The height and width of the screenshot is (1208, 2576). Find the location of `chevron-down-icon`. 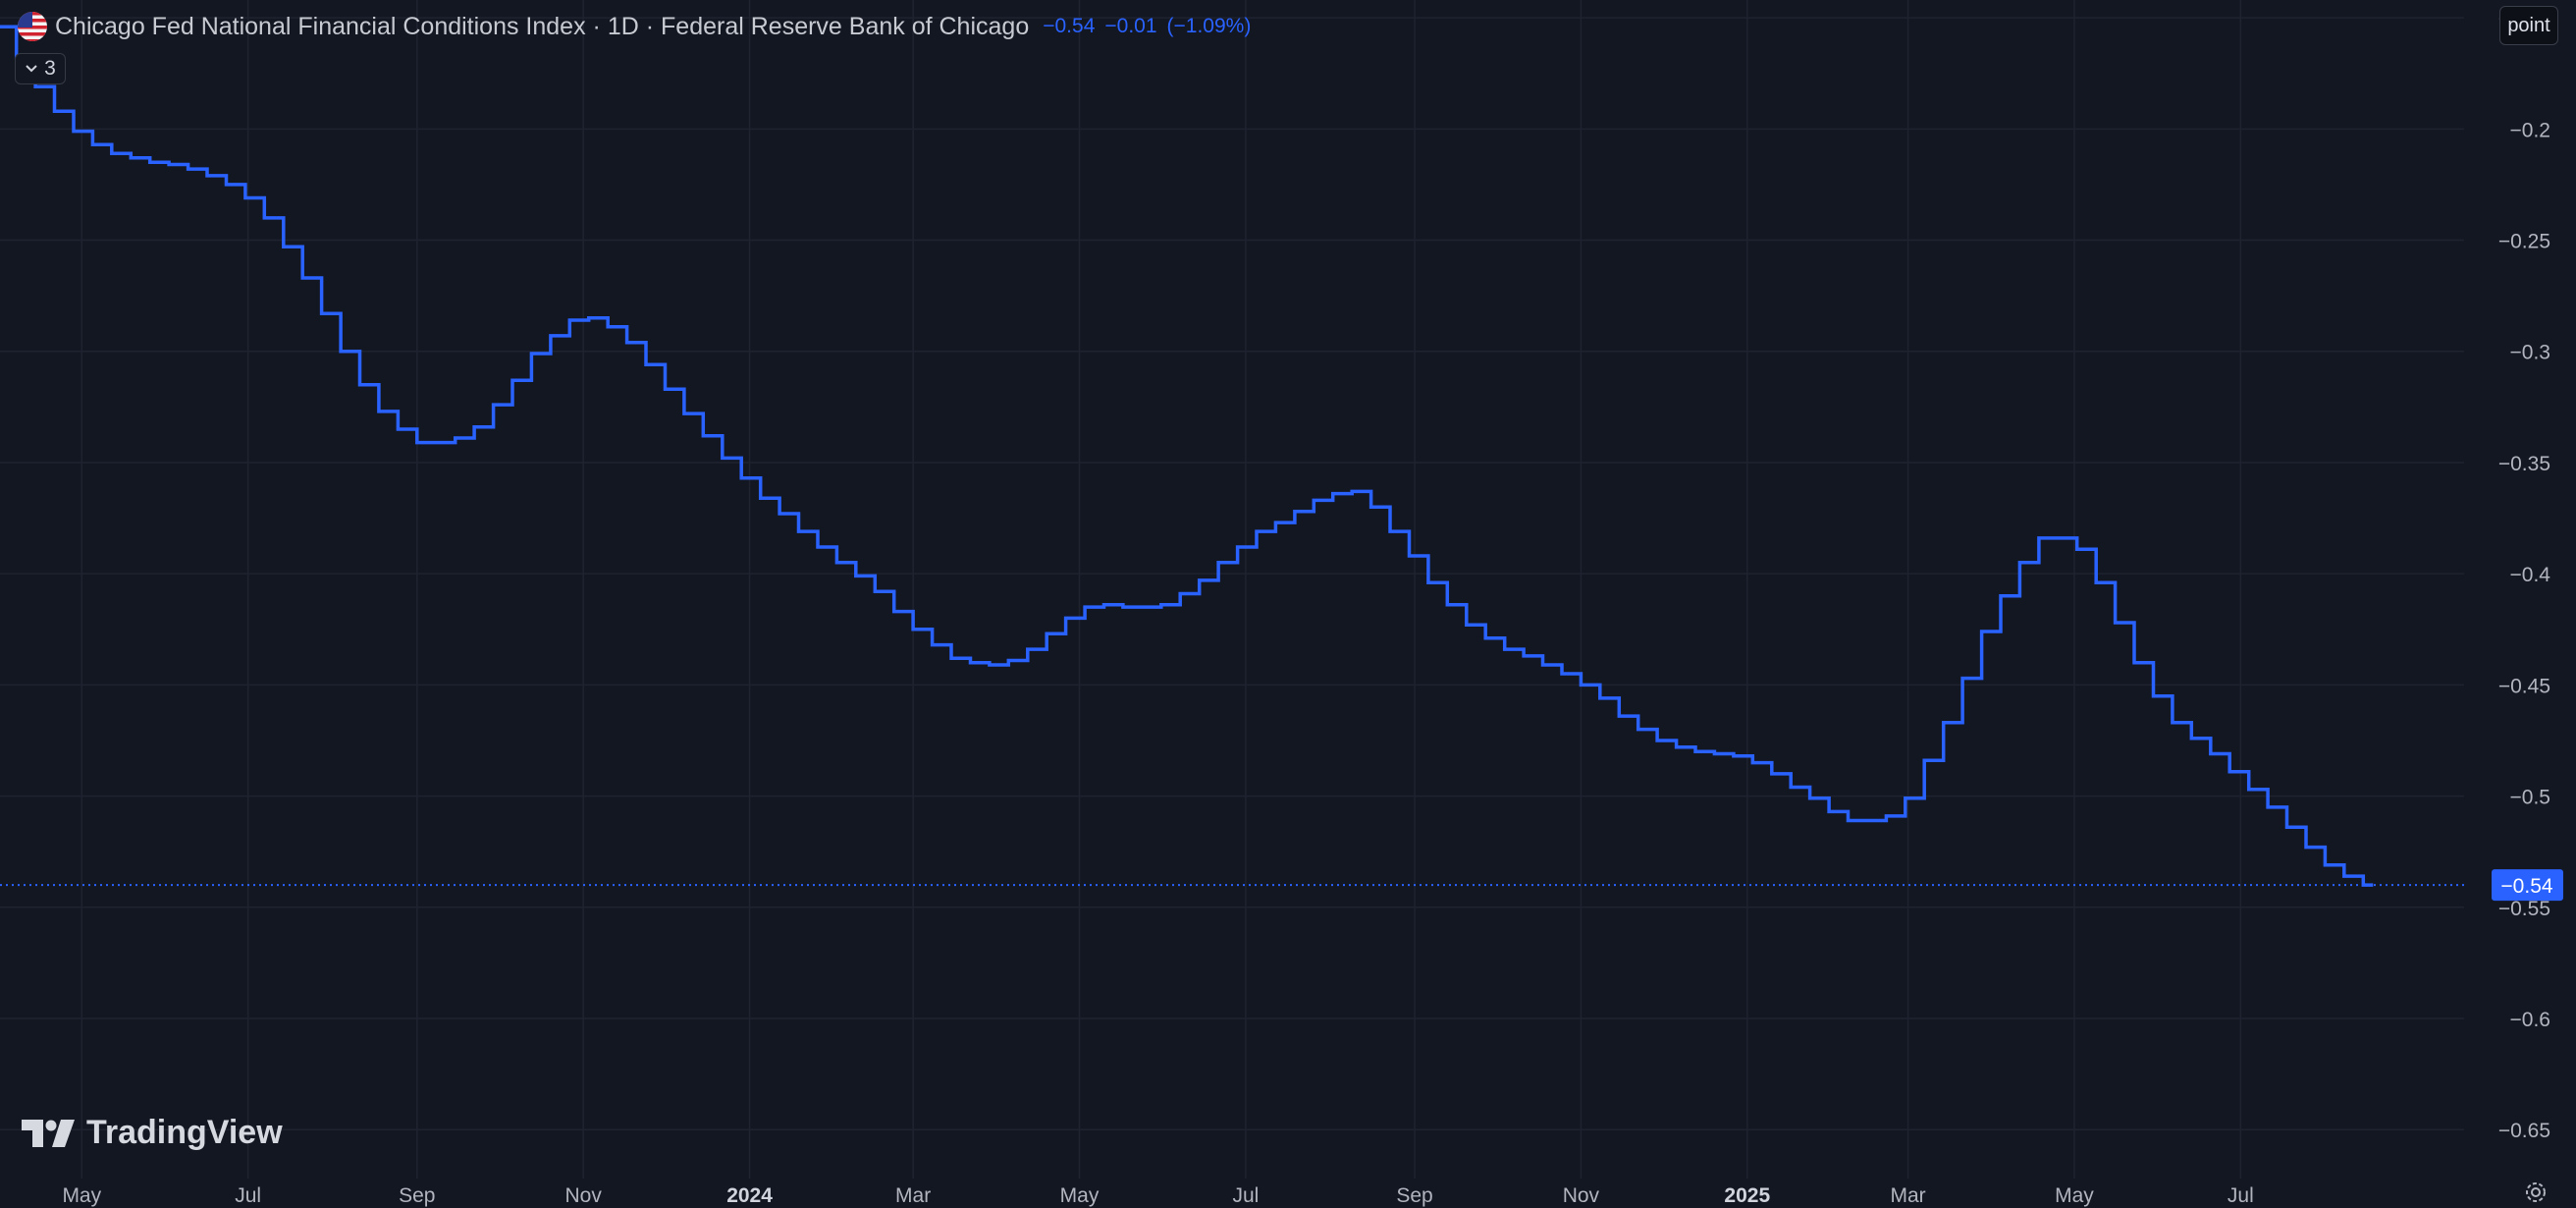

chevron-down-icon is located at coordinates (31, 69).